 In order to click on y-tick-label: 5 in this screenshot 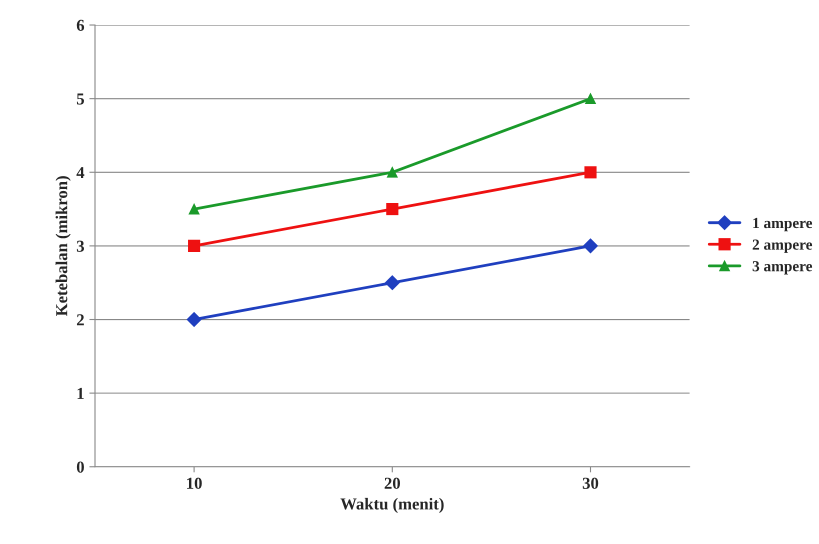, I will do `click(80, 99)`.